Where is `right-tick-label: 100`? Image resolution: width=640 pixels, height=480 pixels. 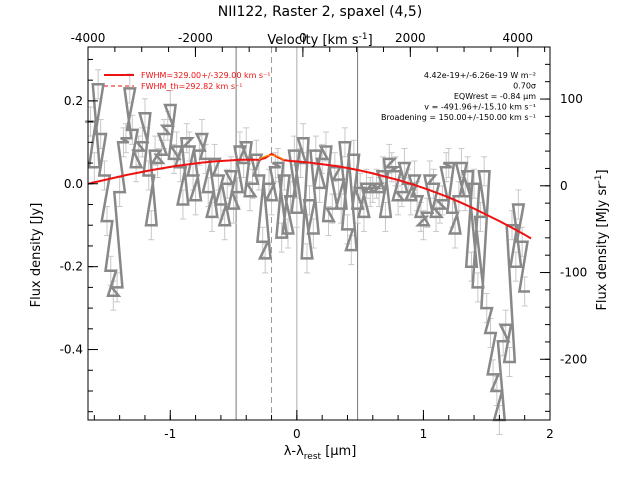
right-tick-label: 100 is located at coordinates (571, 99).